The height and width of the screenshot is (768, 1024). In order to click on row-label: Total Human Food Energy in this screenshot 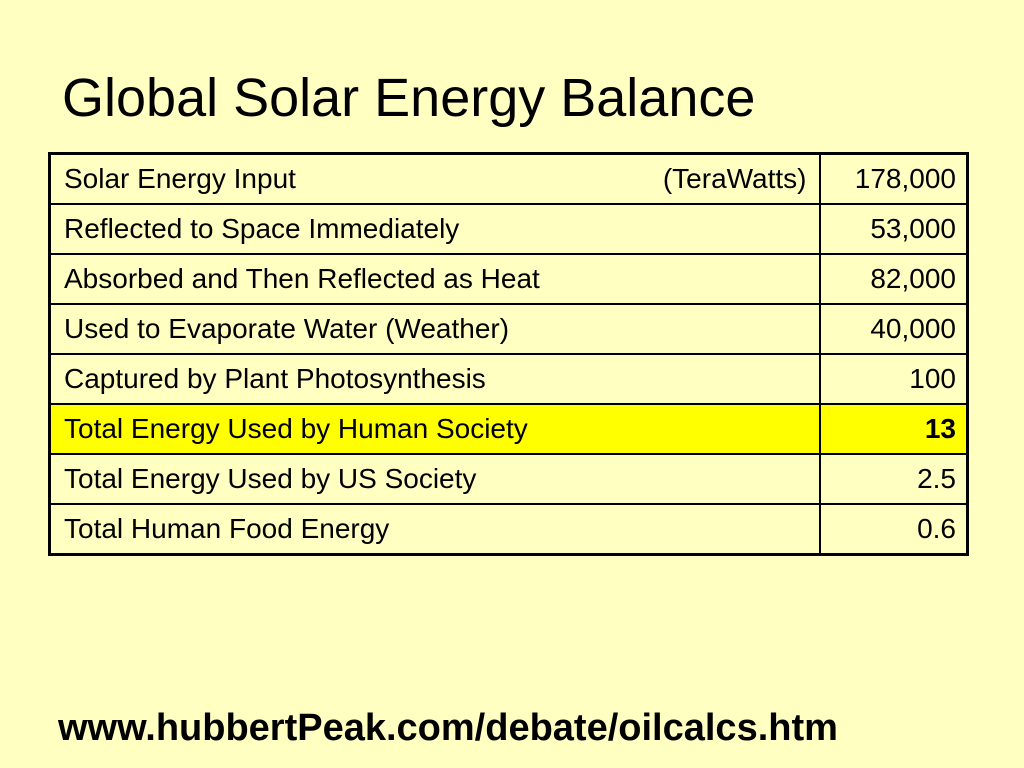, I will do `click(434, 529)`.